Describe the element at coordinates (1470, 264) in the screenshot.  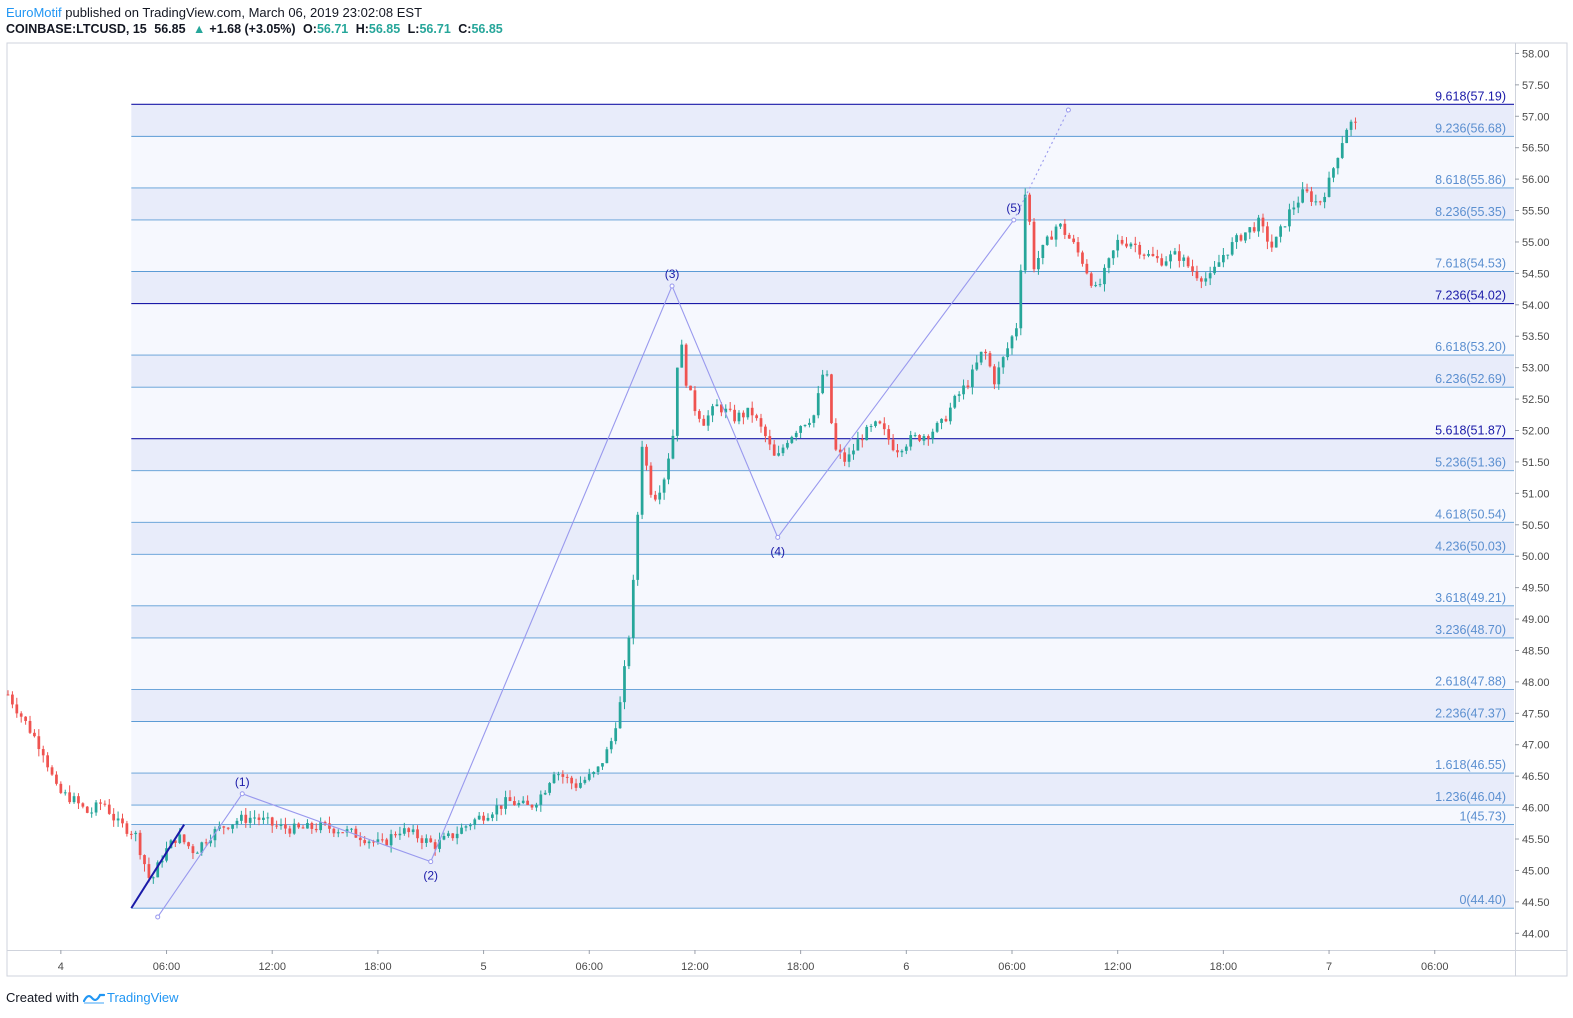
I see `fib-level-label: 7.618(54.53)` at that location.